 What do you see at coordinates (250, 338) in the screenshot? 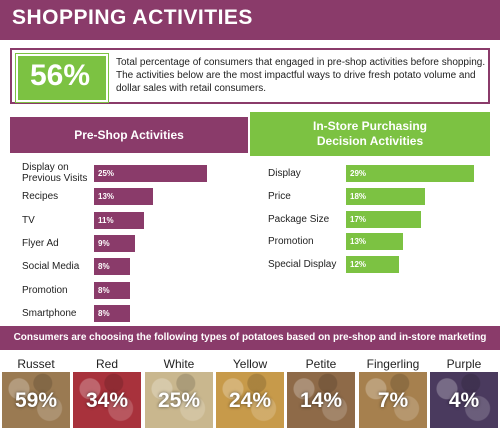
I see `potato-caption-banner` at bounding box center [250, 338].